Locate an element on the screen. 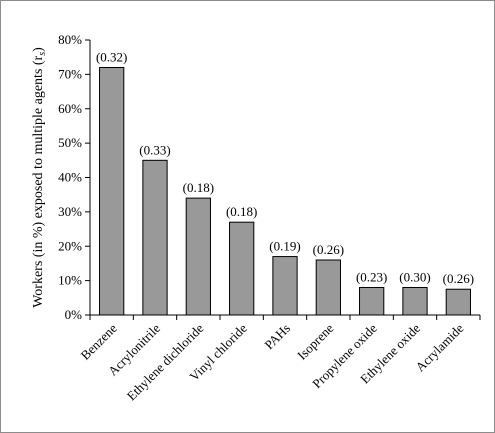  y-axis-title-subscript: s is located at coordinates (42, 54).